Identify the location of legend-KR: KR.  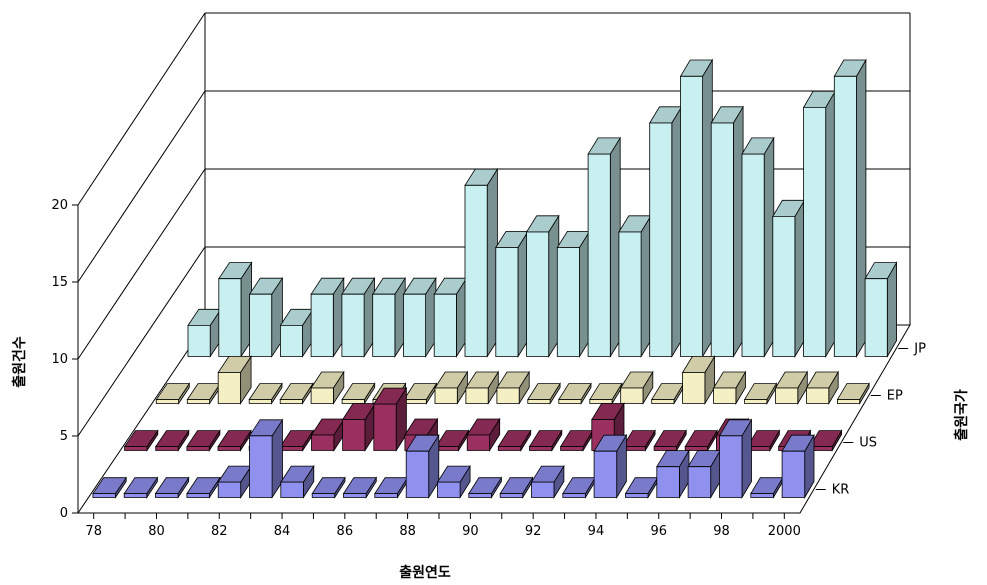
(841, 490).